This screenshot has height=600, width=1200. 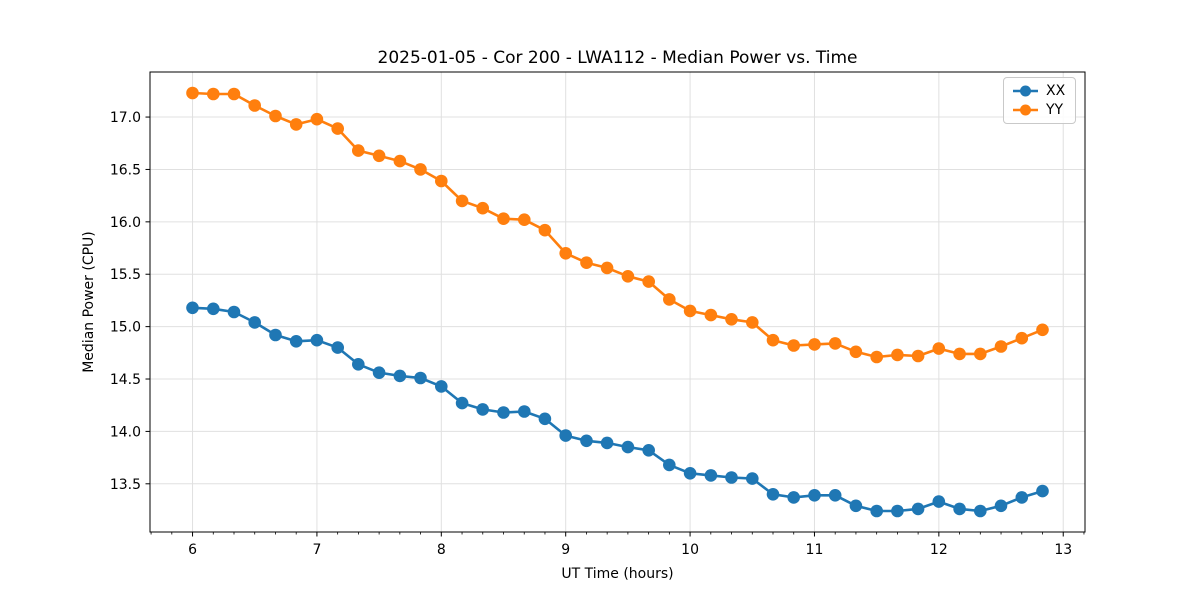 I want to click on x-tick-label: 9, so click(x=565, y=550).